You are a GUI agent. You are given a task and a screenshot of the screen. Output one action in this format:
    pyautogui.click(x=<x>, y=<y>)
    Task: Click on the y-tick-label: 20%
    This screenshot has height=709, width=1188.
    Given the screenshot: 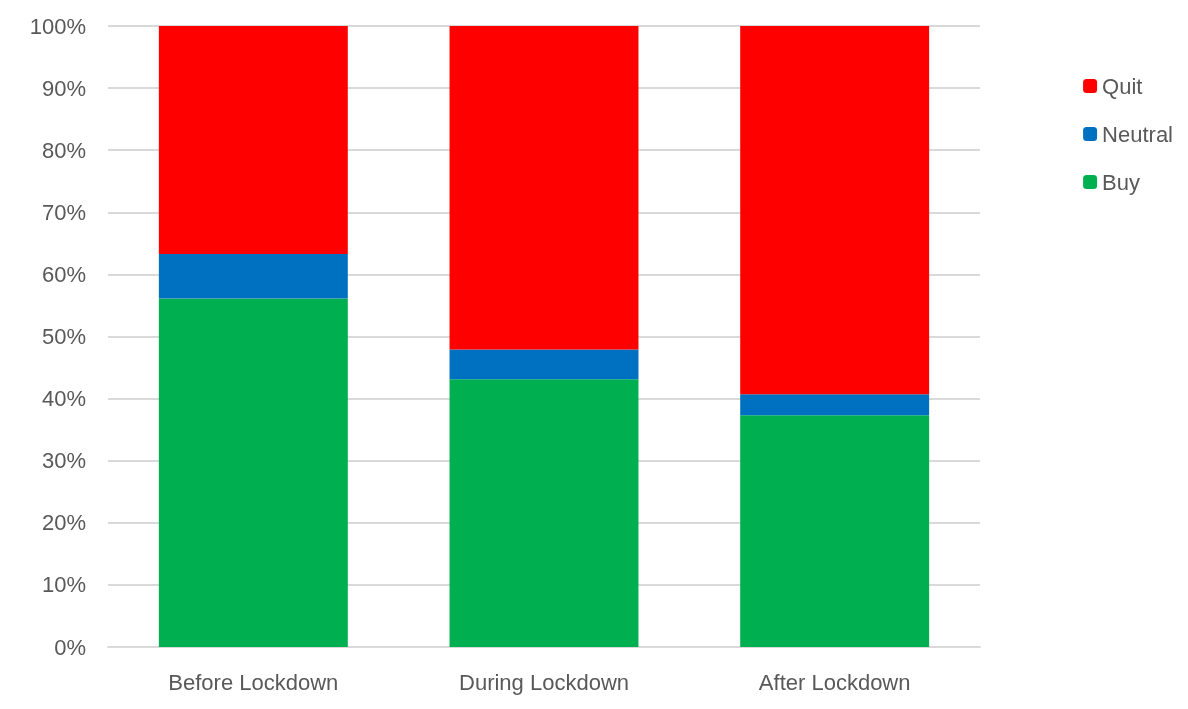 What is the action you would take?
    pyautogui.click(x=63, y=523)
    